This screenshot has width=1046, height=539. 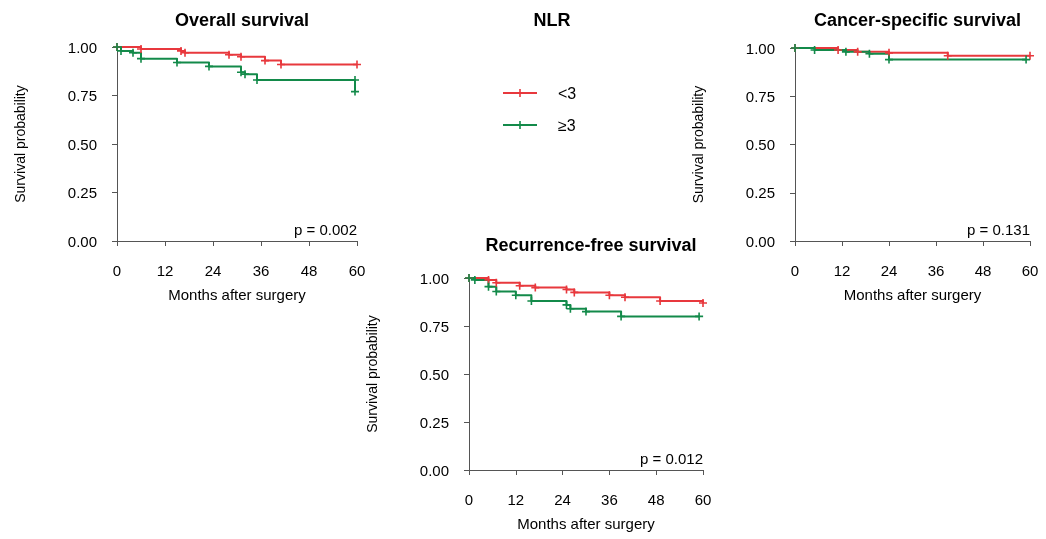 What do you see at coordinates (552, 20) in the screenshot?
I see `legend-title: NLR` at bounding box center [552, 20].